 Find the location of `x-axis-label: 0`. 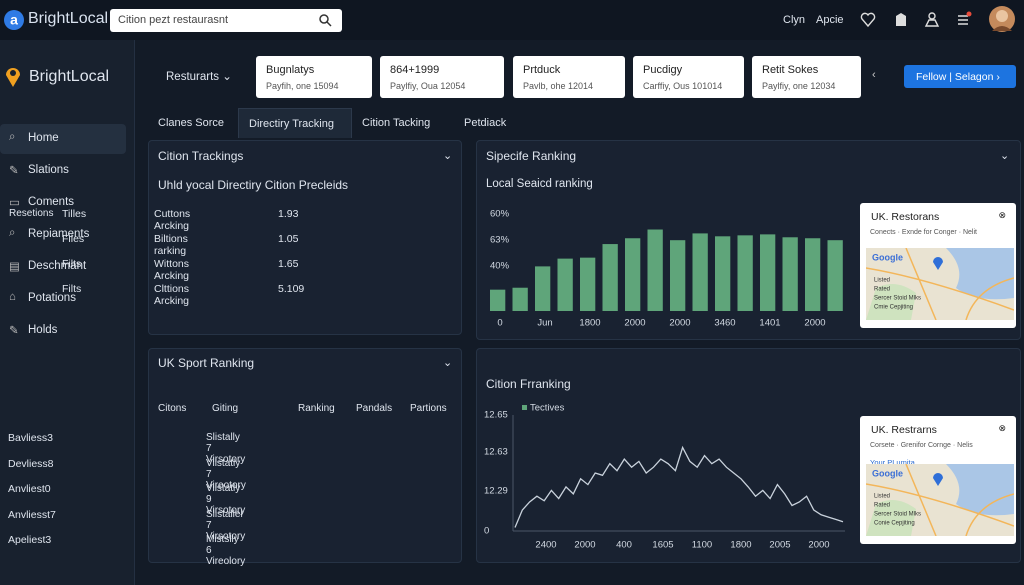

x-axis-label: 0 is located at coordinates (499, 323).